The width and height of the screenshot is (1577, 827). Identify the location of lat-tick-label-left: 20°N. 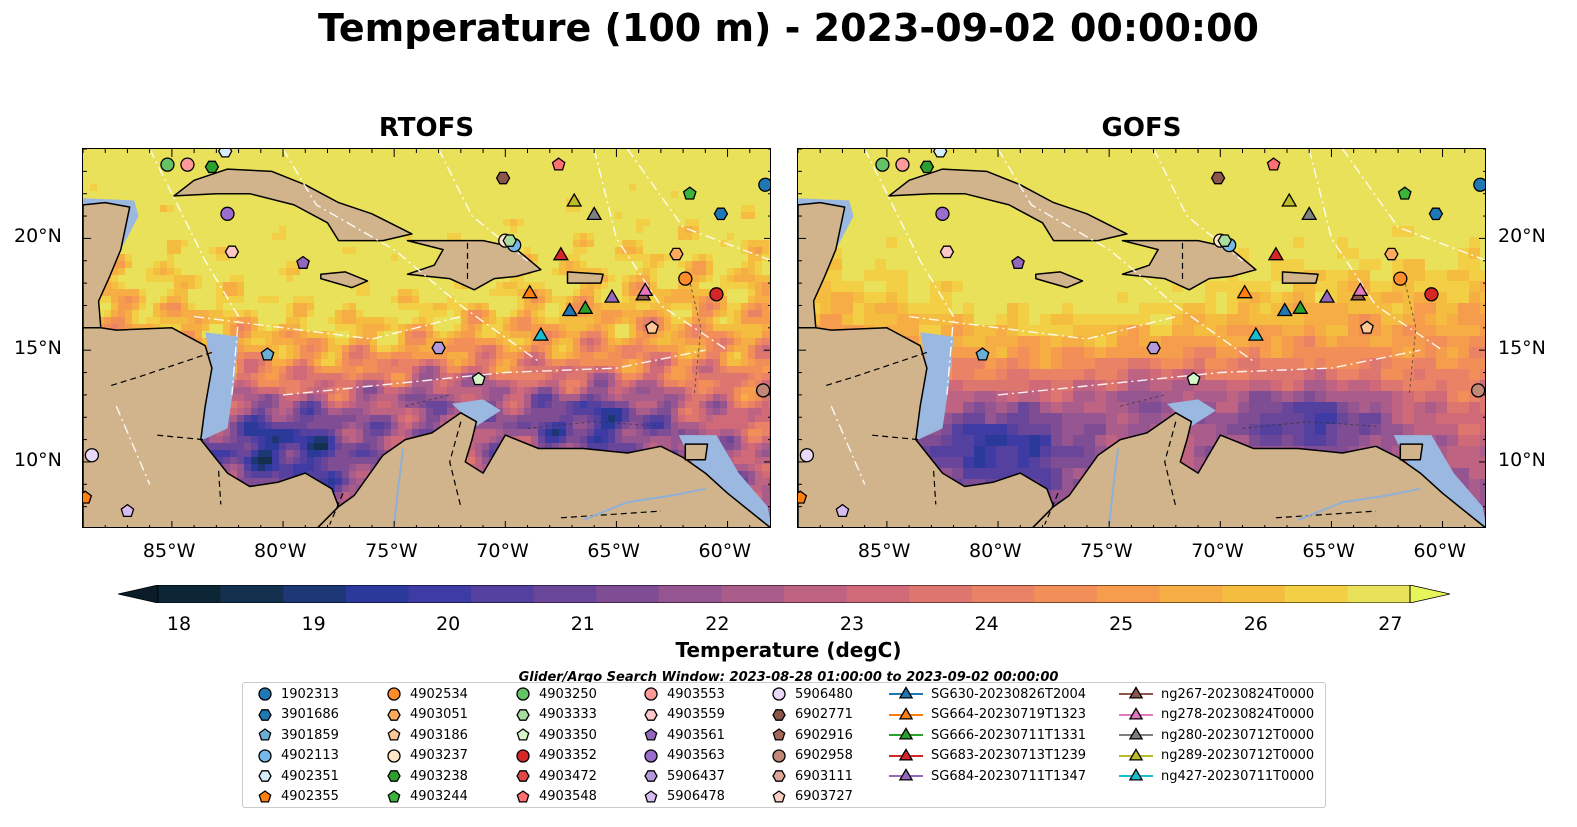
(38, 236).